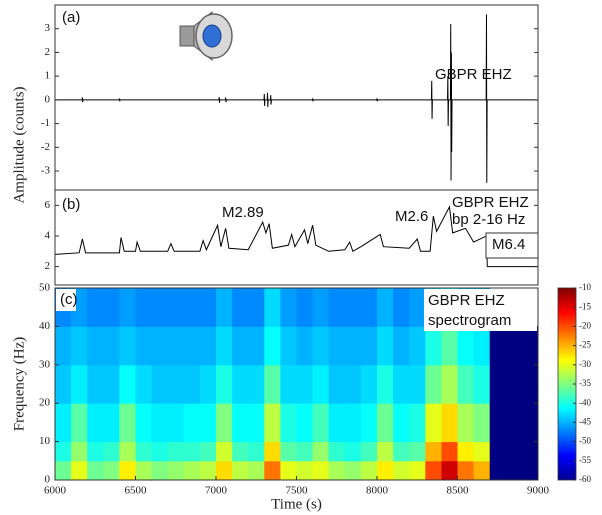 This screenshot has width=602, height=515. What do you see at coordinates (377, 491) in the screenshot?
I see `x-tick-label: 8000` at bounding box center [377, 491].